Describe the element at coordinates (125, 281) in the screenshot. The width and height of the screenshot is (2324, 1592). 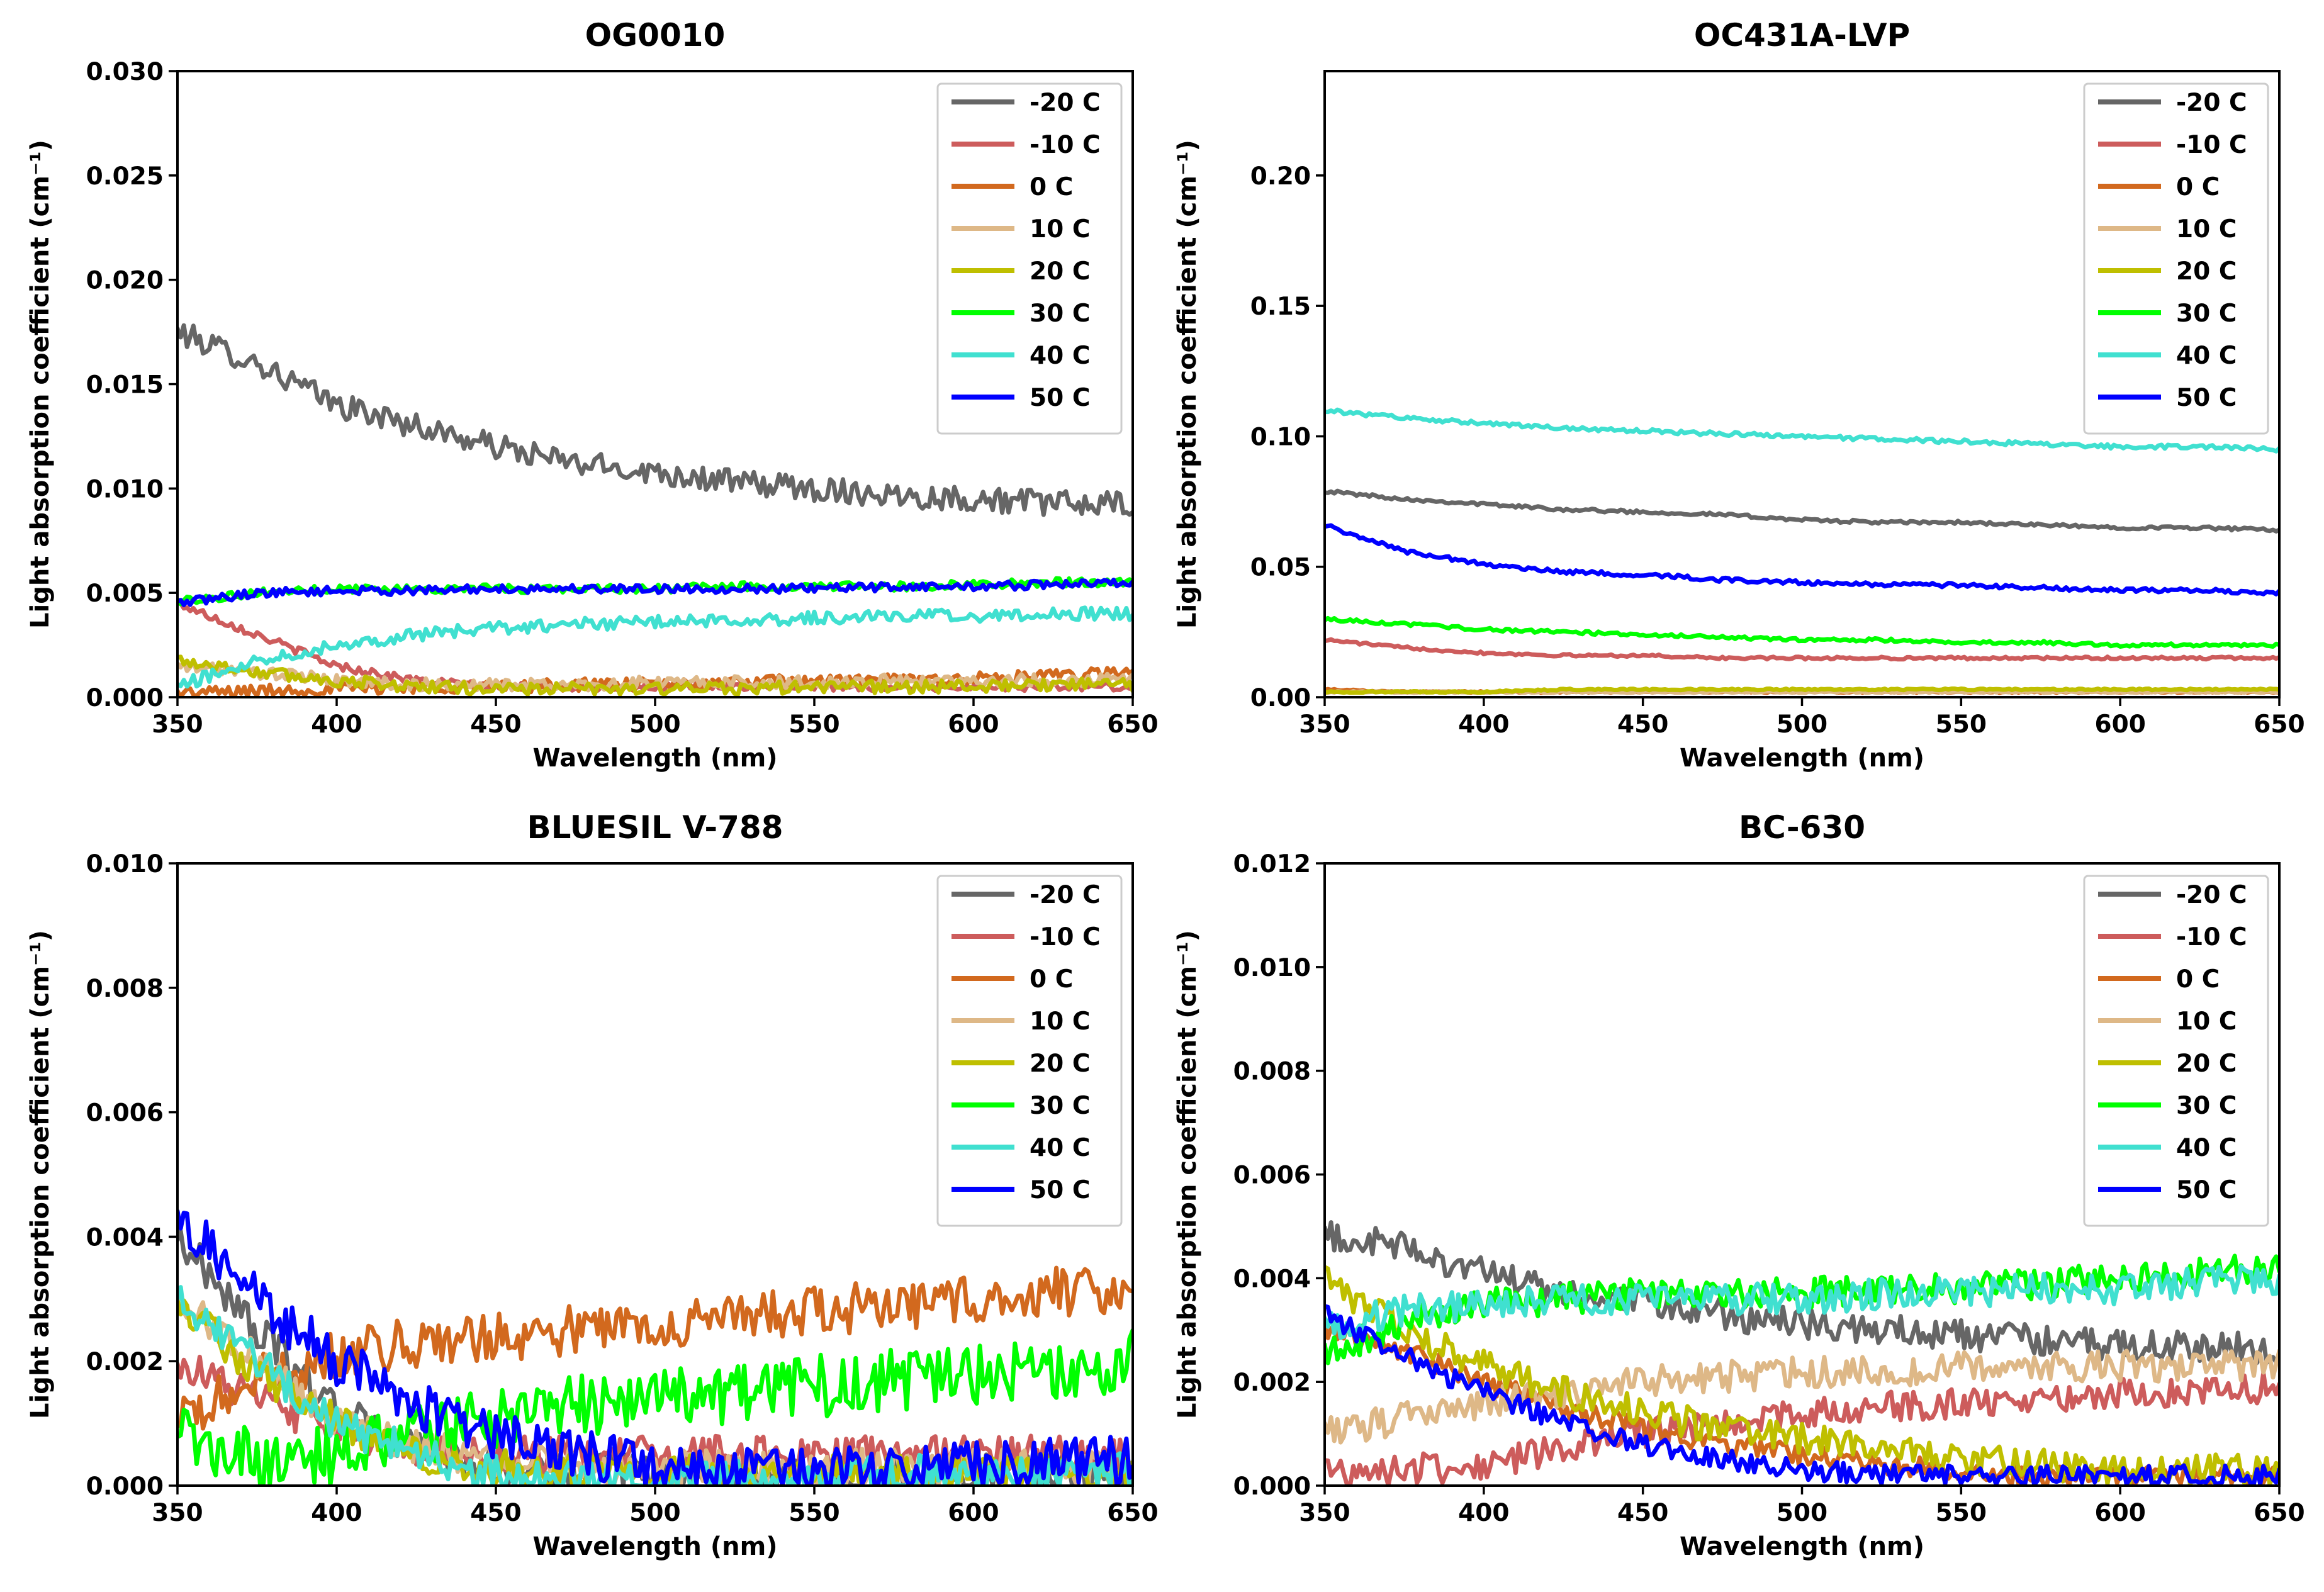
I see `y-tick-label: 0.020` at that location.